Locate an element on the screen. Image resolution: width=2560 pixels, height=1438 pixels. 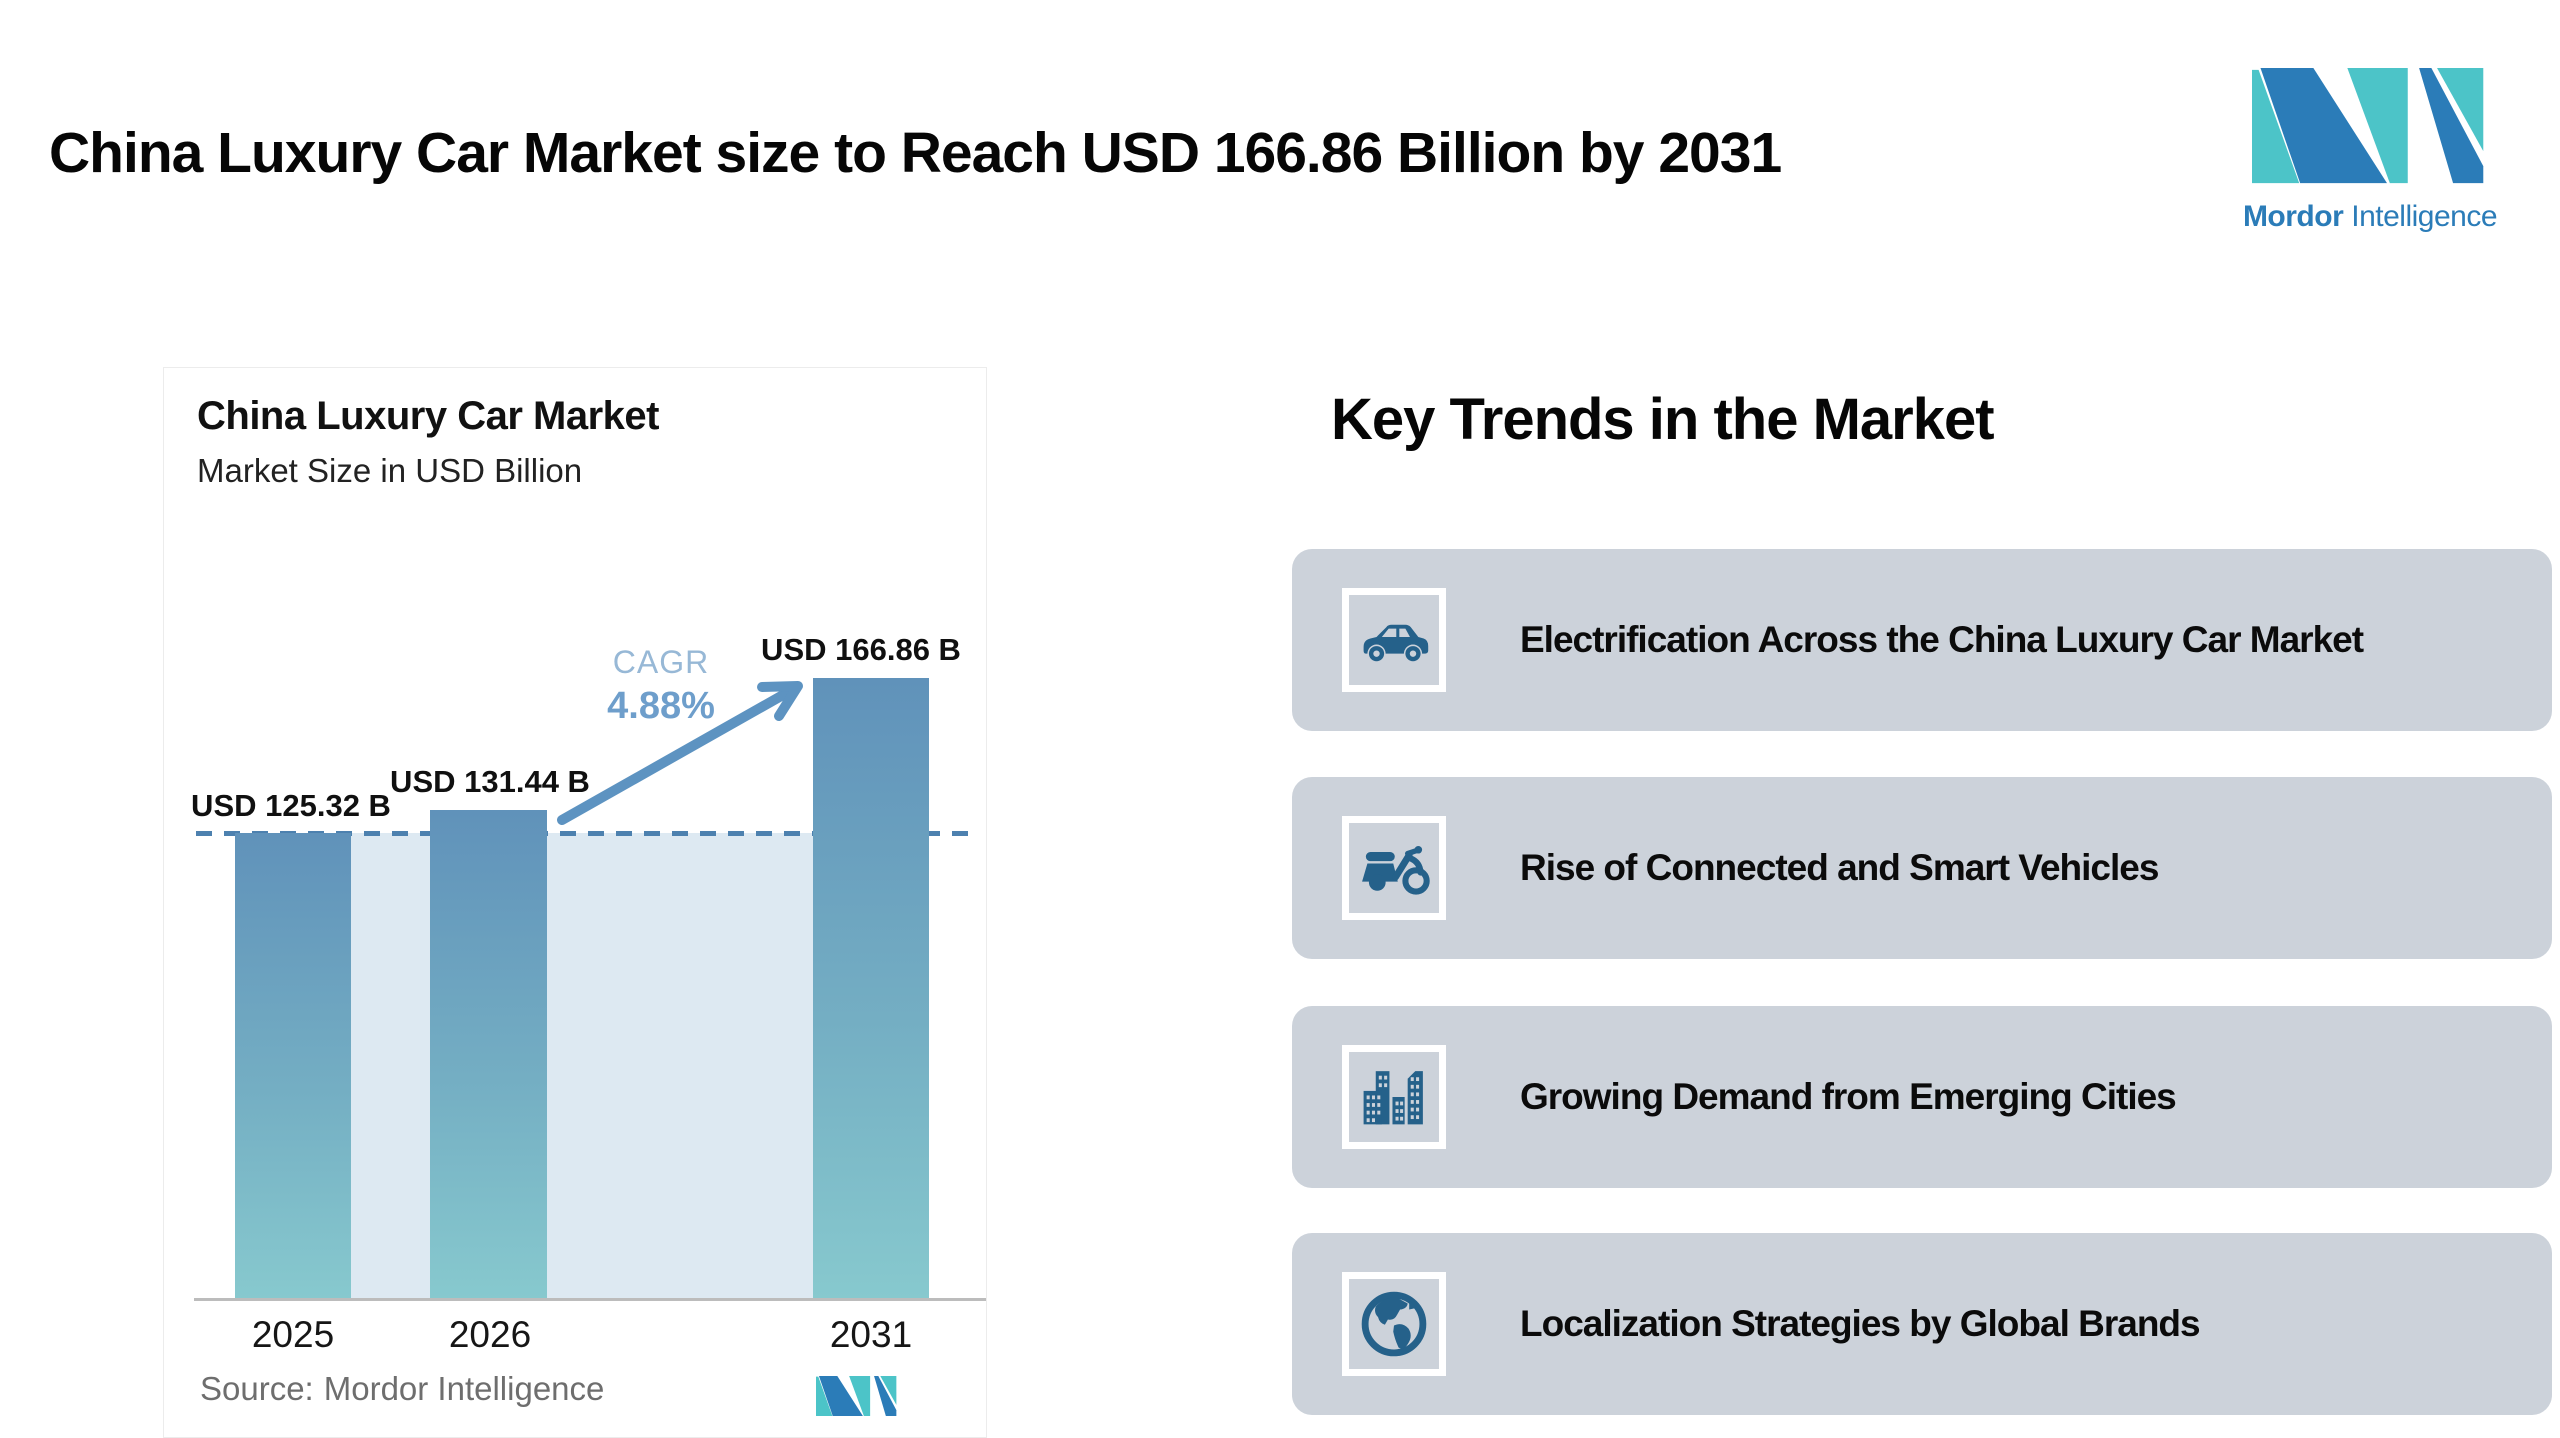
trends-heading: Key Trends in the Market is located at coordinates (1663, 419).